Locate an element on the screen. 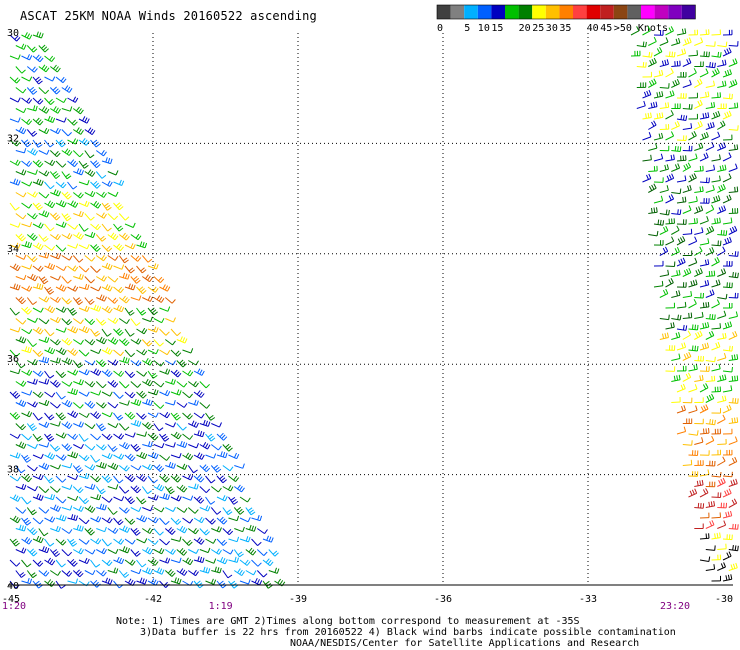 The height and width of the screenshot is (650, 740). legend-swatch is located at coordinates (484, 12).